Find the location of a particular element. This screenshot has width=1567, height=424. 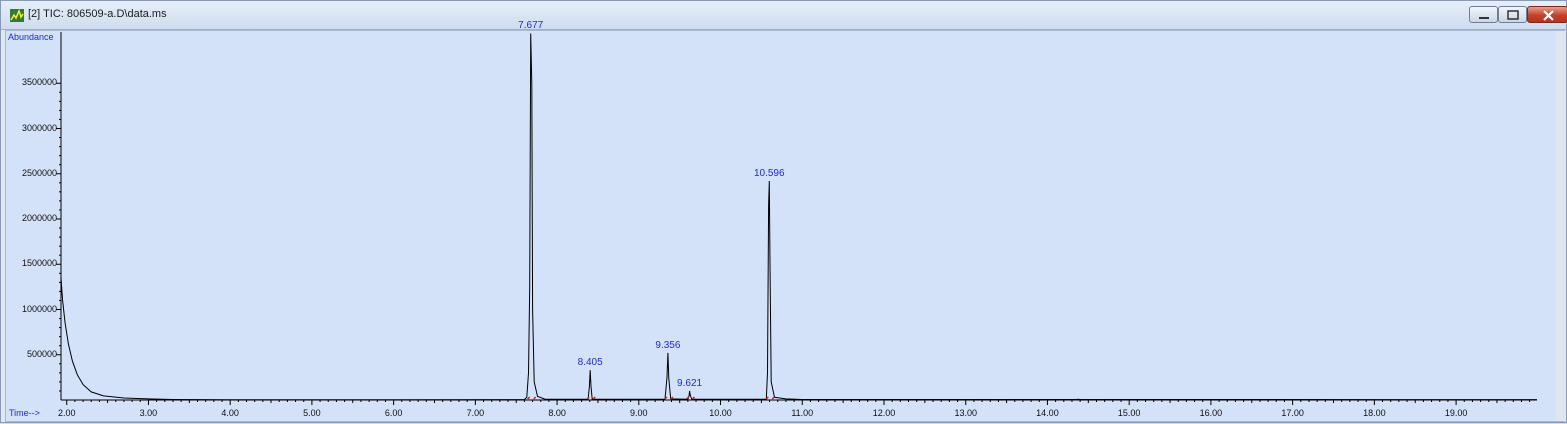

x-tick-label: 8.00 is located at coordinates (557, 413).